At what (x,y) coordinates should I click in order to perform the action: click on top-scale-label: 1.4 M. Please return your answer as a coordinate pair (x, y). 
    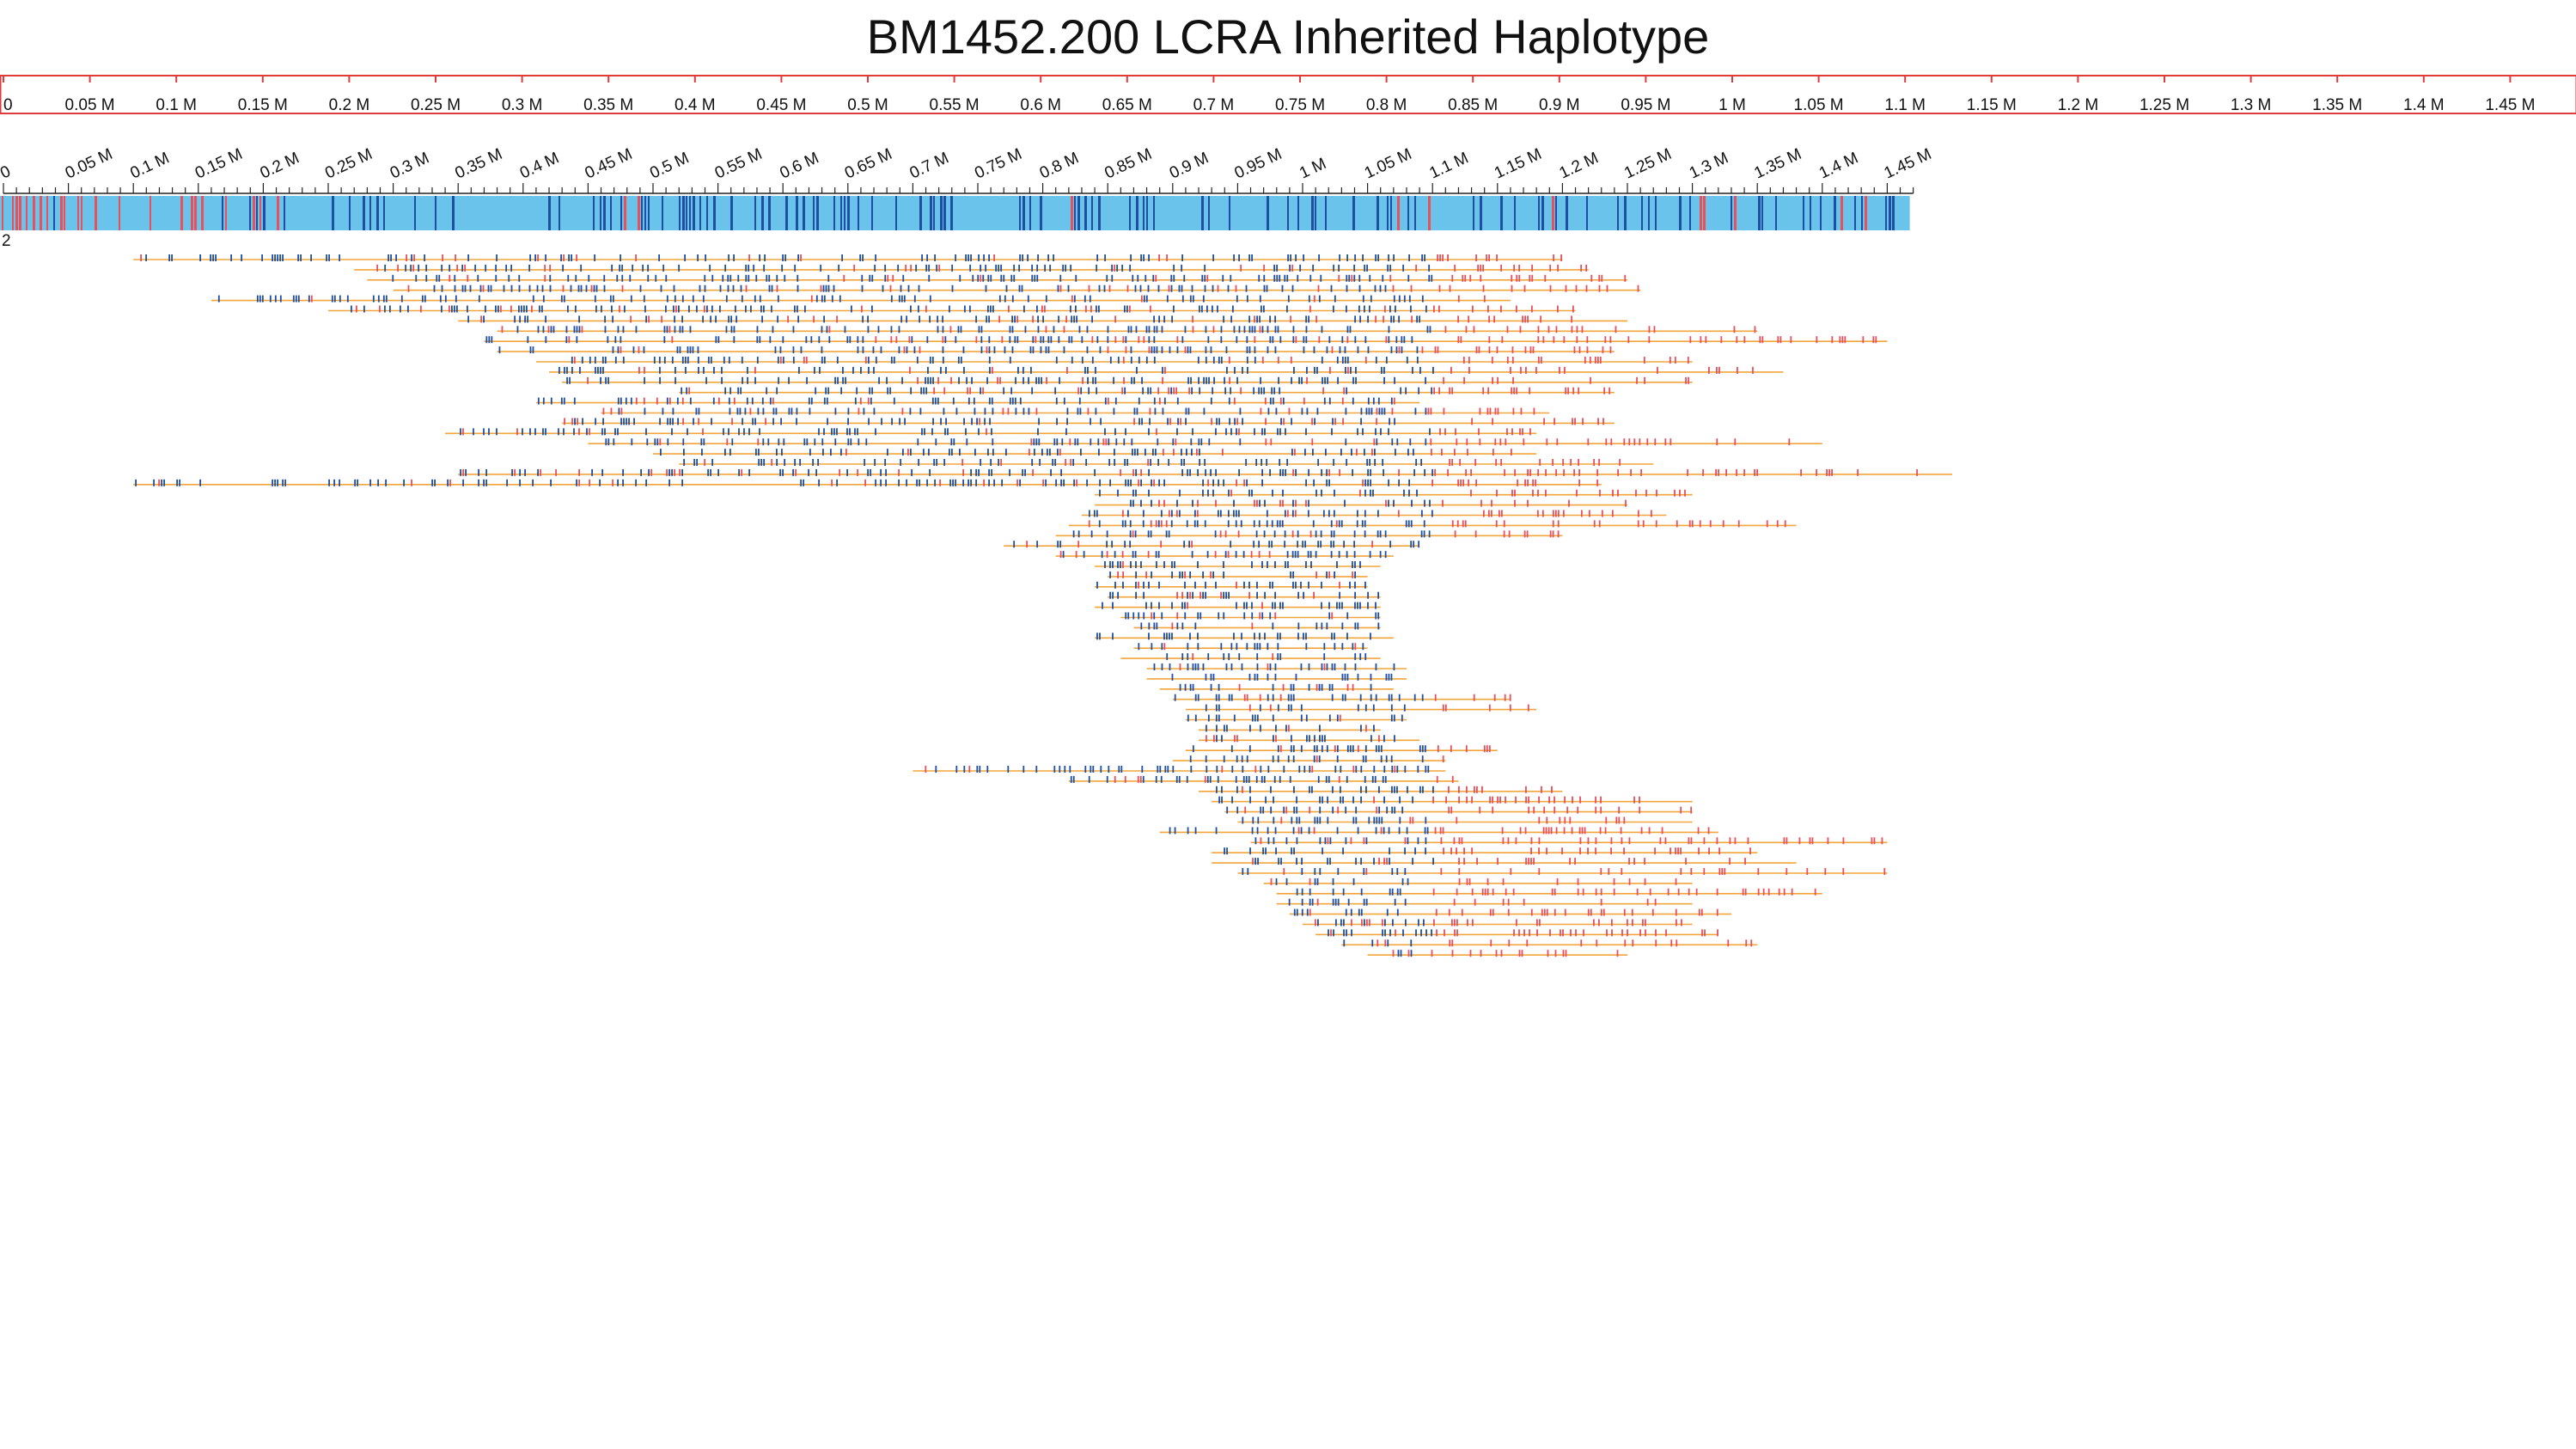
    Looking at the image, I should click on (2424, 105).